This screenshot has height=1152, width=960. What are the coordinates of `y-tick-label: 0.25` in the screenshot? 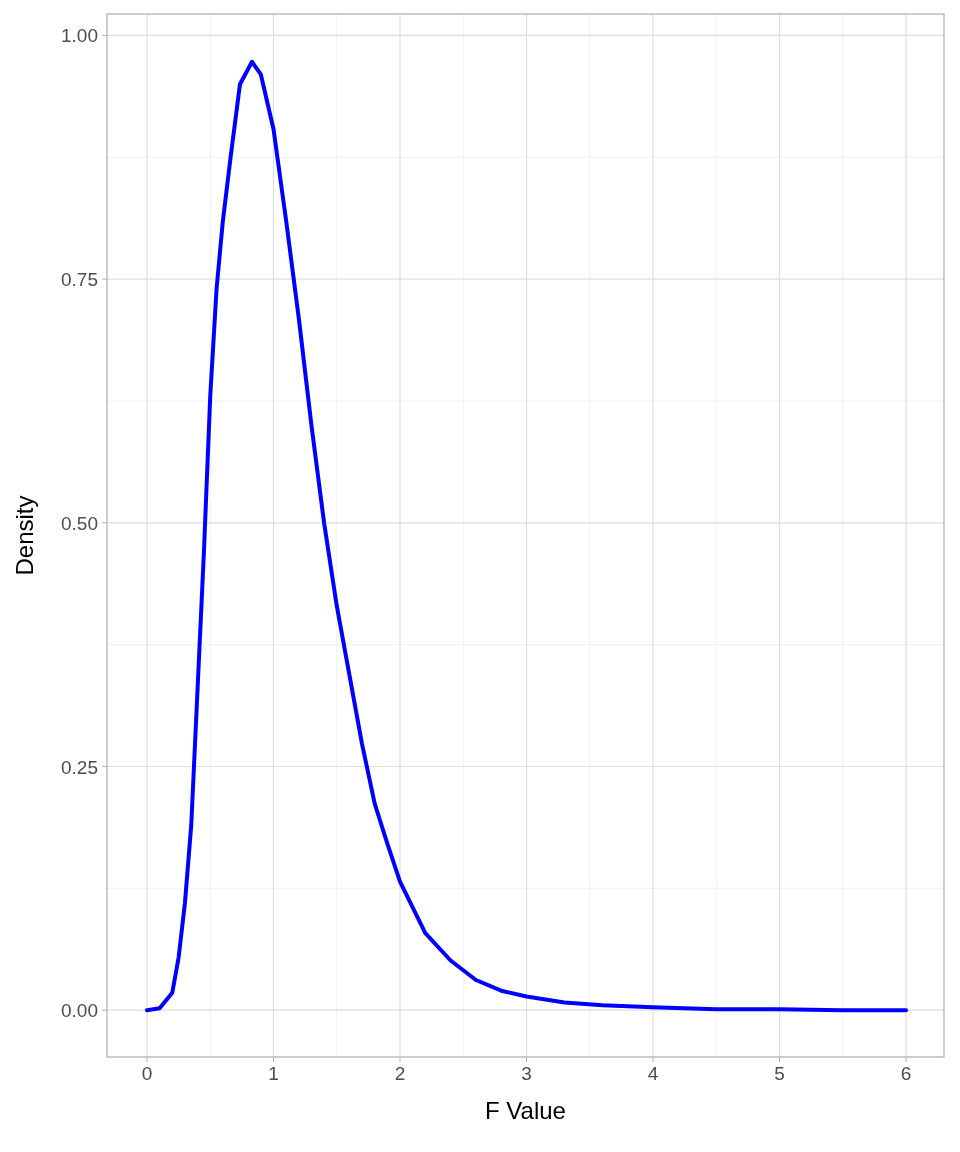 It's located at (79, 767).